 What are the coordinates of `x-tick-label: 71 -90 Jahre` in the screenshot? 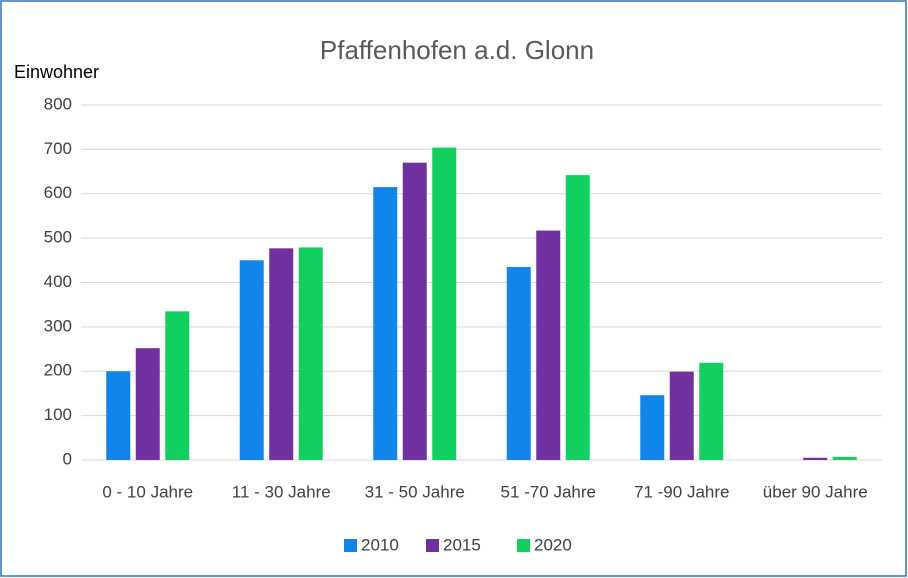 It's located at (681, 491).